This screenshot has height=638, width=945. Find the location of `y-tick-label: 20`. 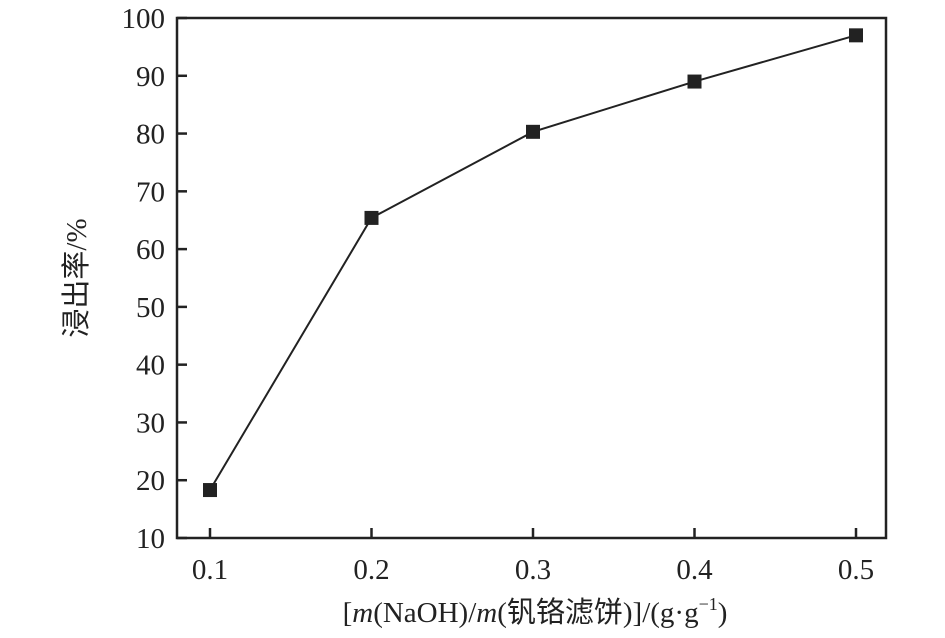

y-tick-label: 20 is located at coordinates (150, 481).